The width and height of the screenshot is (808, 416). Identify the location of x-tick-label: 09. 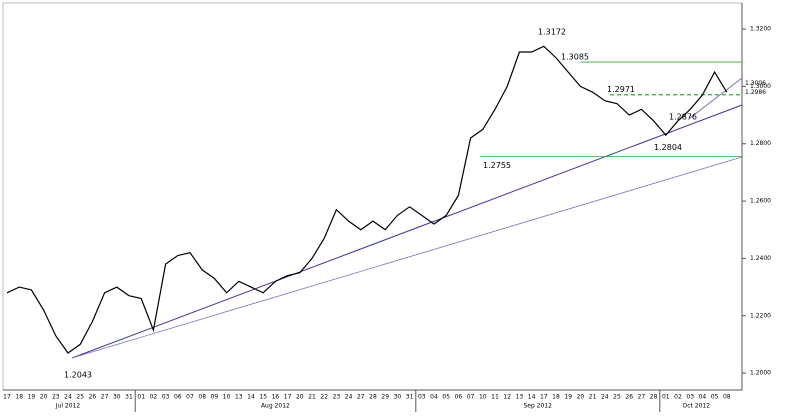
(215, 397).